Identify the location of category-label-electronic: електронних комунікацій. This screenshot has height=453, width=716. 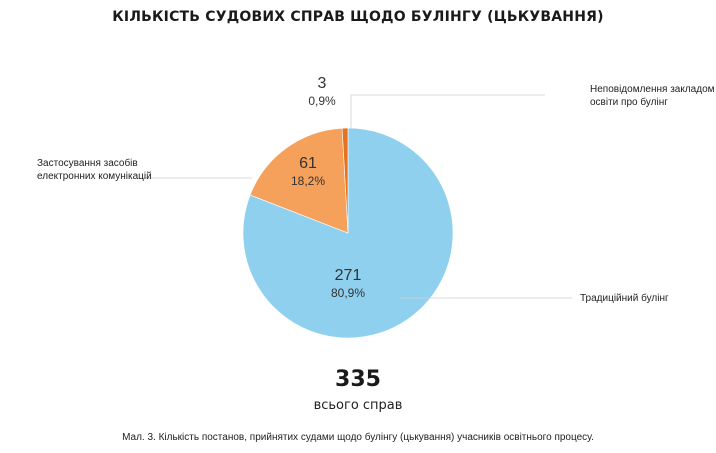
(94, 176).